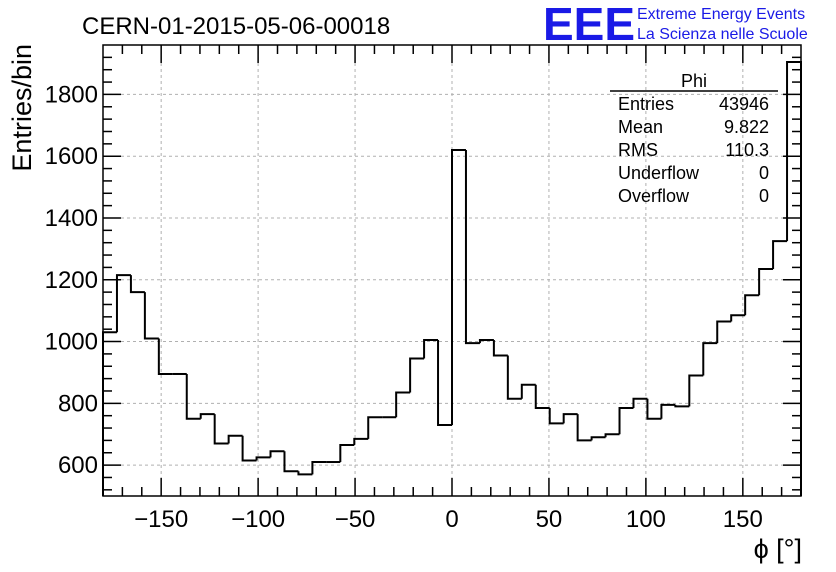  Describe the element at coordinates (258, 519) in the screenshot. I see `x-tick-label: −100` at that location.